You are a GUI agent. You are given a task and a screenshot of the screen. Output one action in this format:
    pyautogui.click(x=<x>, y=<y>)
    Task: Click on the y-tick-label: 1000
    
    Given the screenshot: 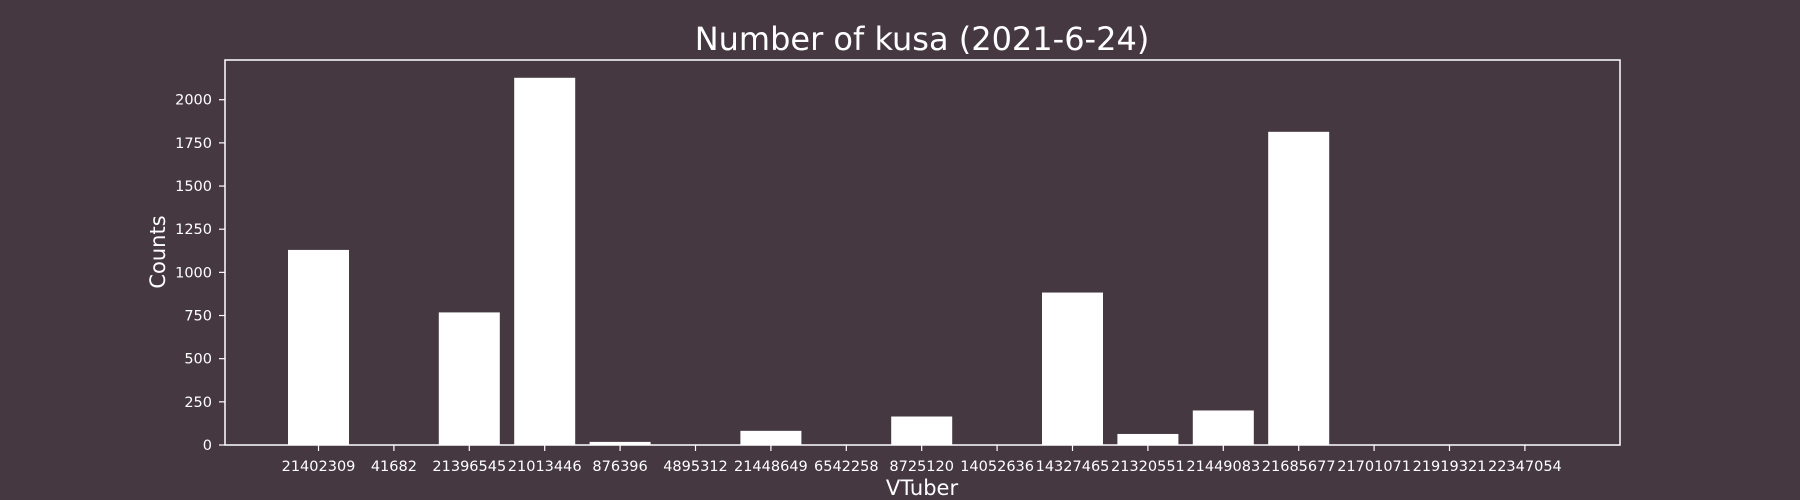 What is the action you would take?
    pyautogui.click(x=193, y=273)
    